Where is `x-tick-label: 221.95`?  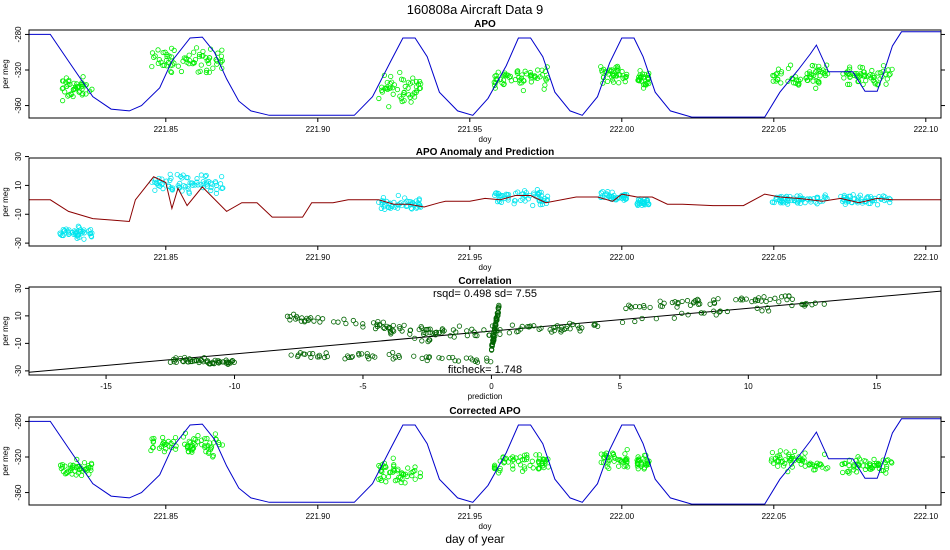
x-tick-label: 221.95 is located at coordinates (470, 129).